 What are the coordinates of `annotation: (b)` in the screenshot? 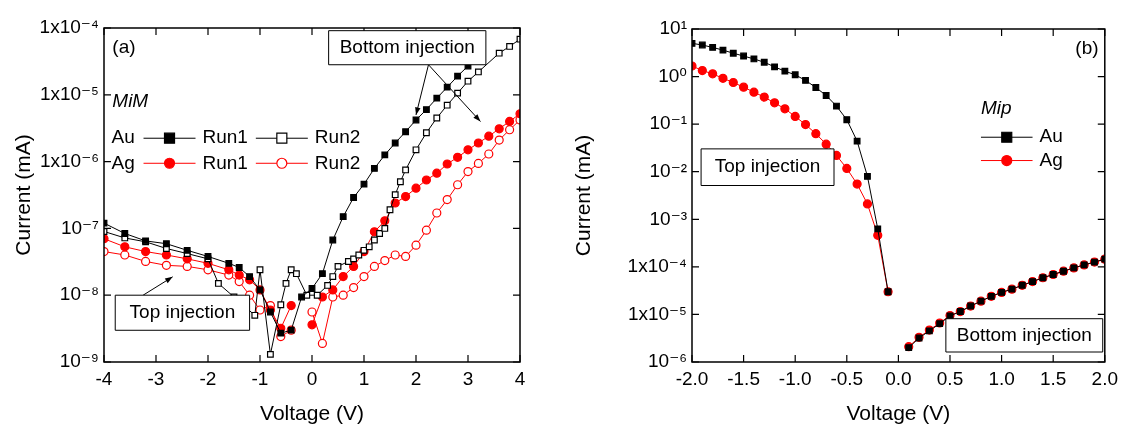 It's located at (1087, 48).